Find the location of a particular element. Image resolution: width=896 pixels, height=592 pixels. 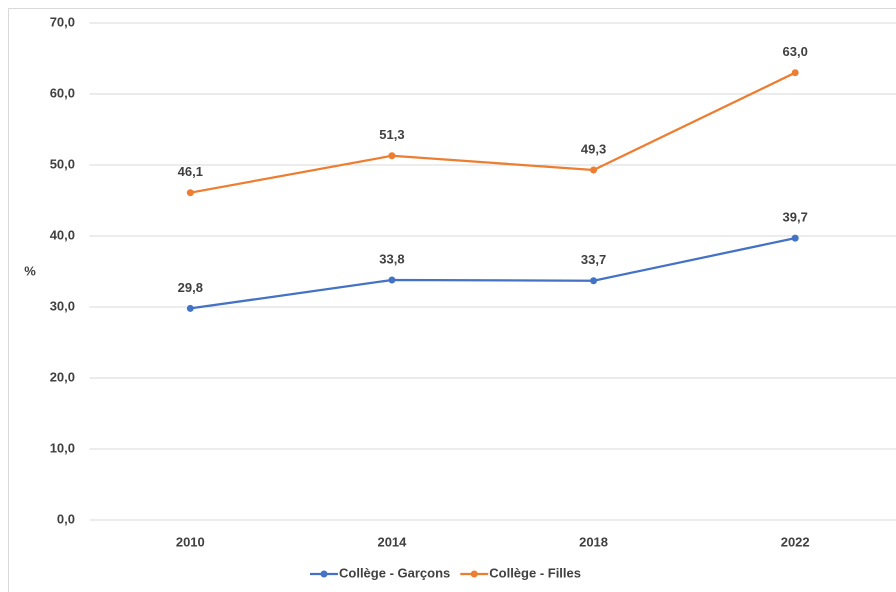

y-tick-label: 10,0 is located at coordinates (62, 447).